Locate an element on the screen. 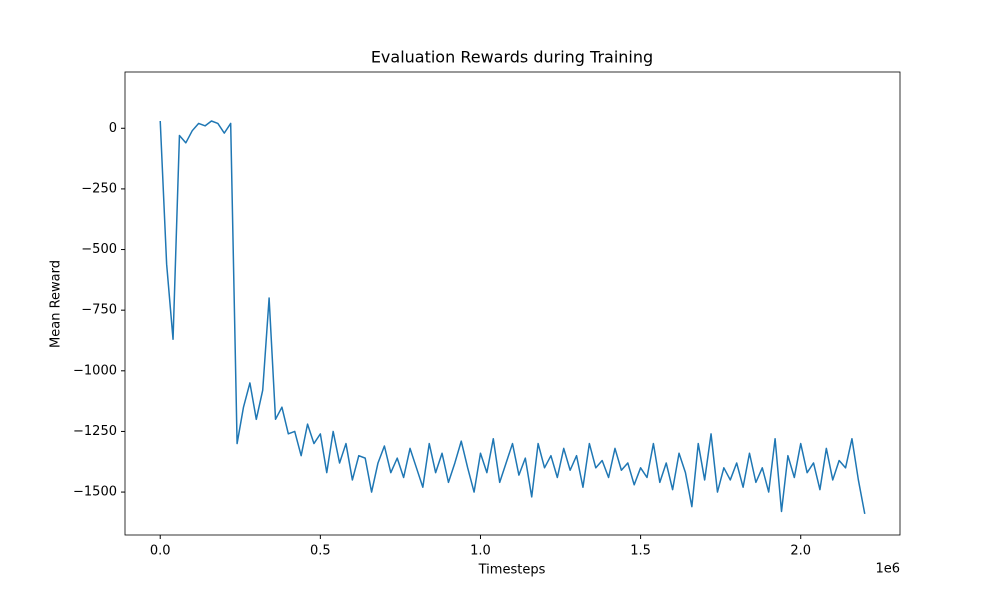 The height and width of the screenshot is (600, 1000). y-tick-label: −750 is located at coordinates (99, 310).